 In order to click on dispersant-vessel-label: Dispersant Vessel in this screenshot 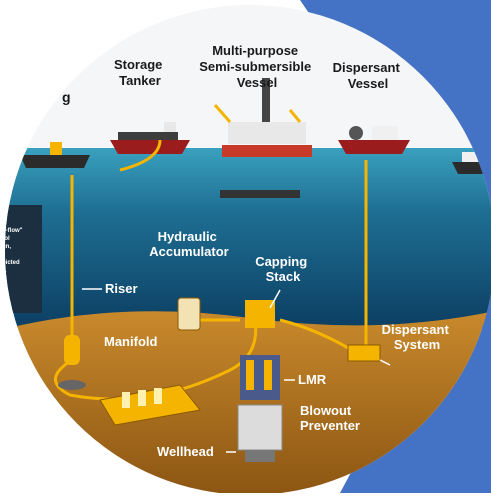, I will do `click(368, 75)`.